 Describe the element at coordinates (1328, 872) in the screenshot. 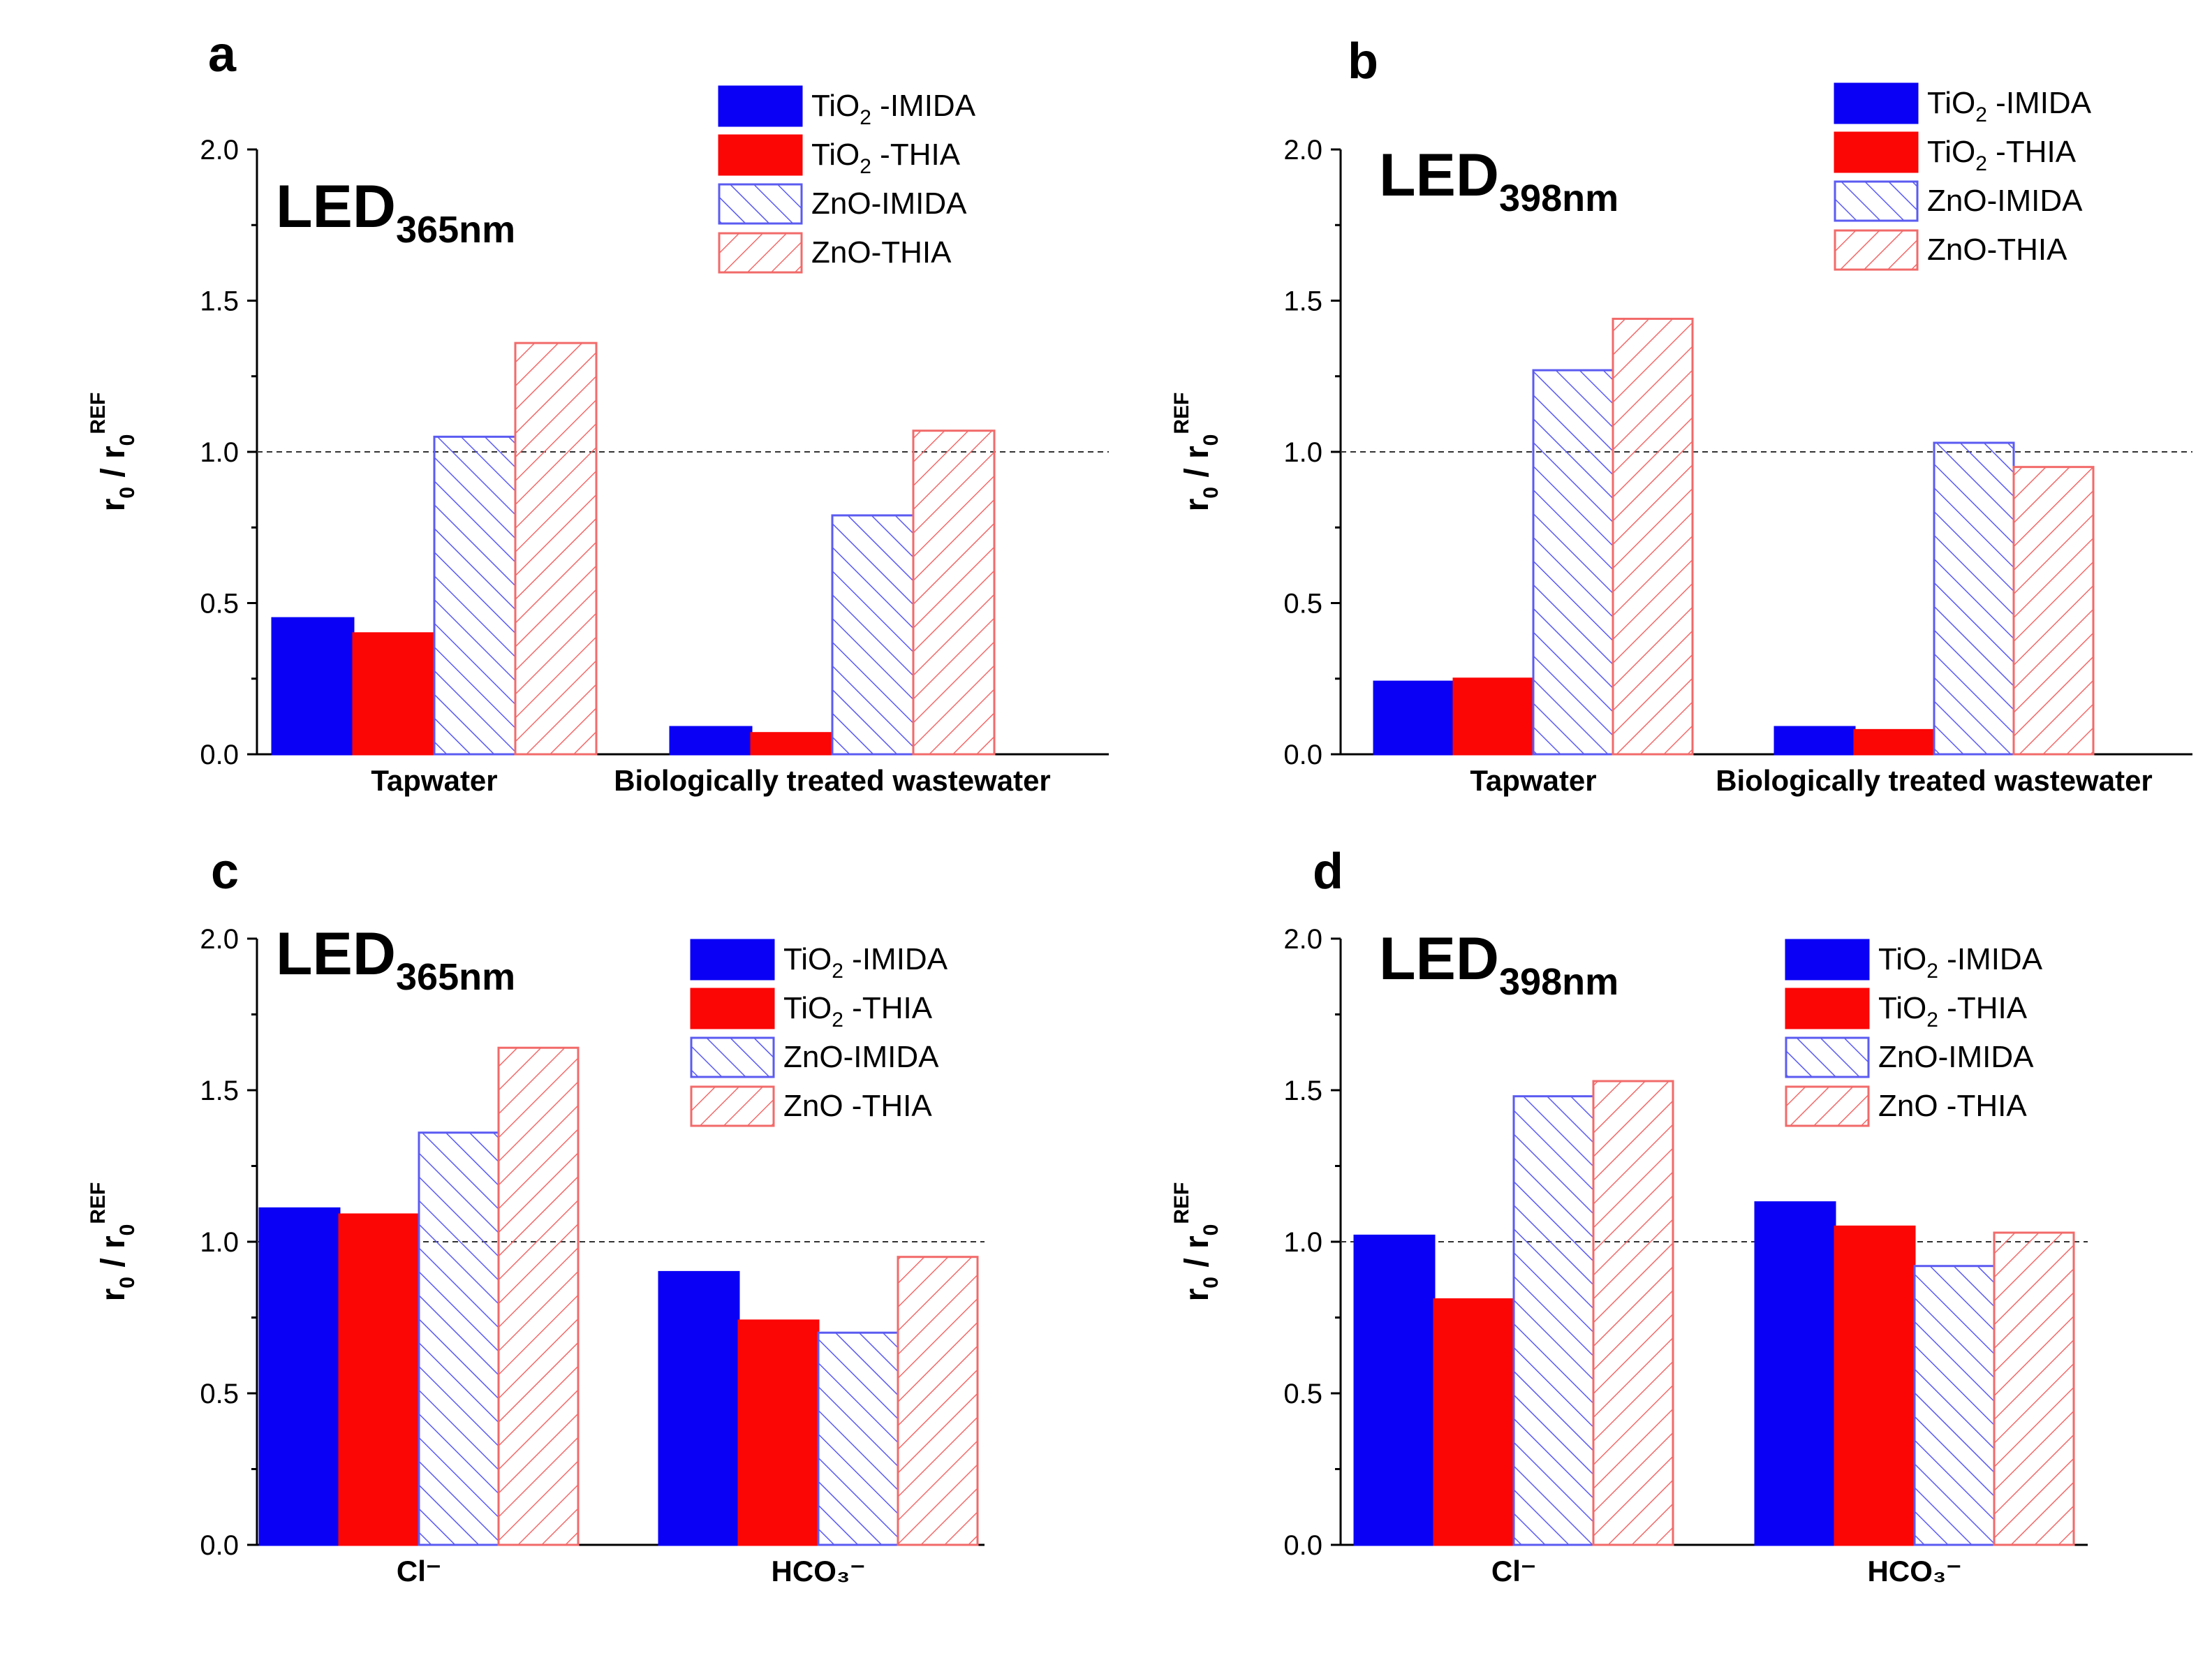

I see `panel-label: d` at that location.